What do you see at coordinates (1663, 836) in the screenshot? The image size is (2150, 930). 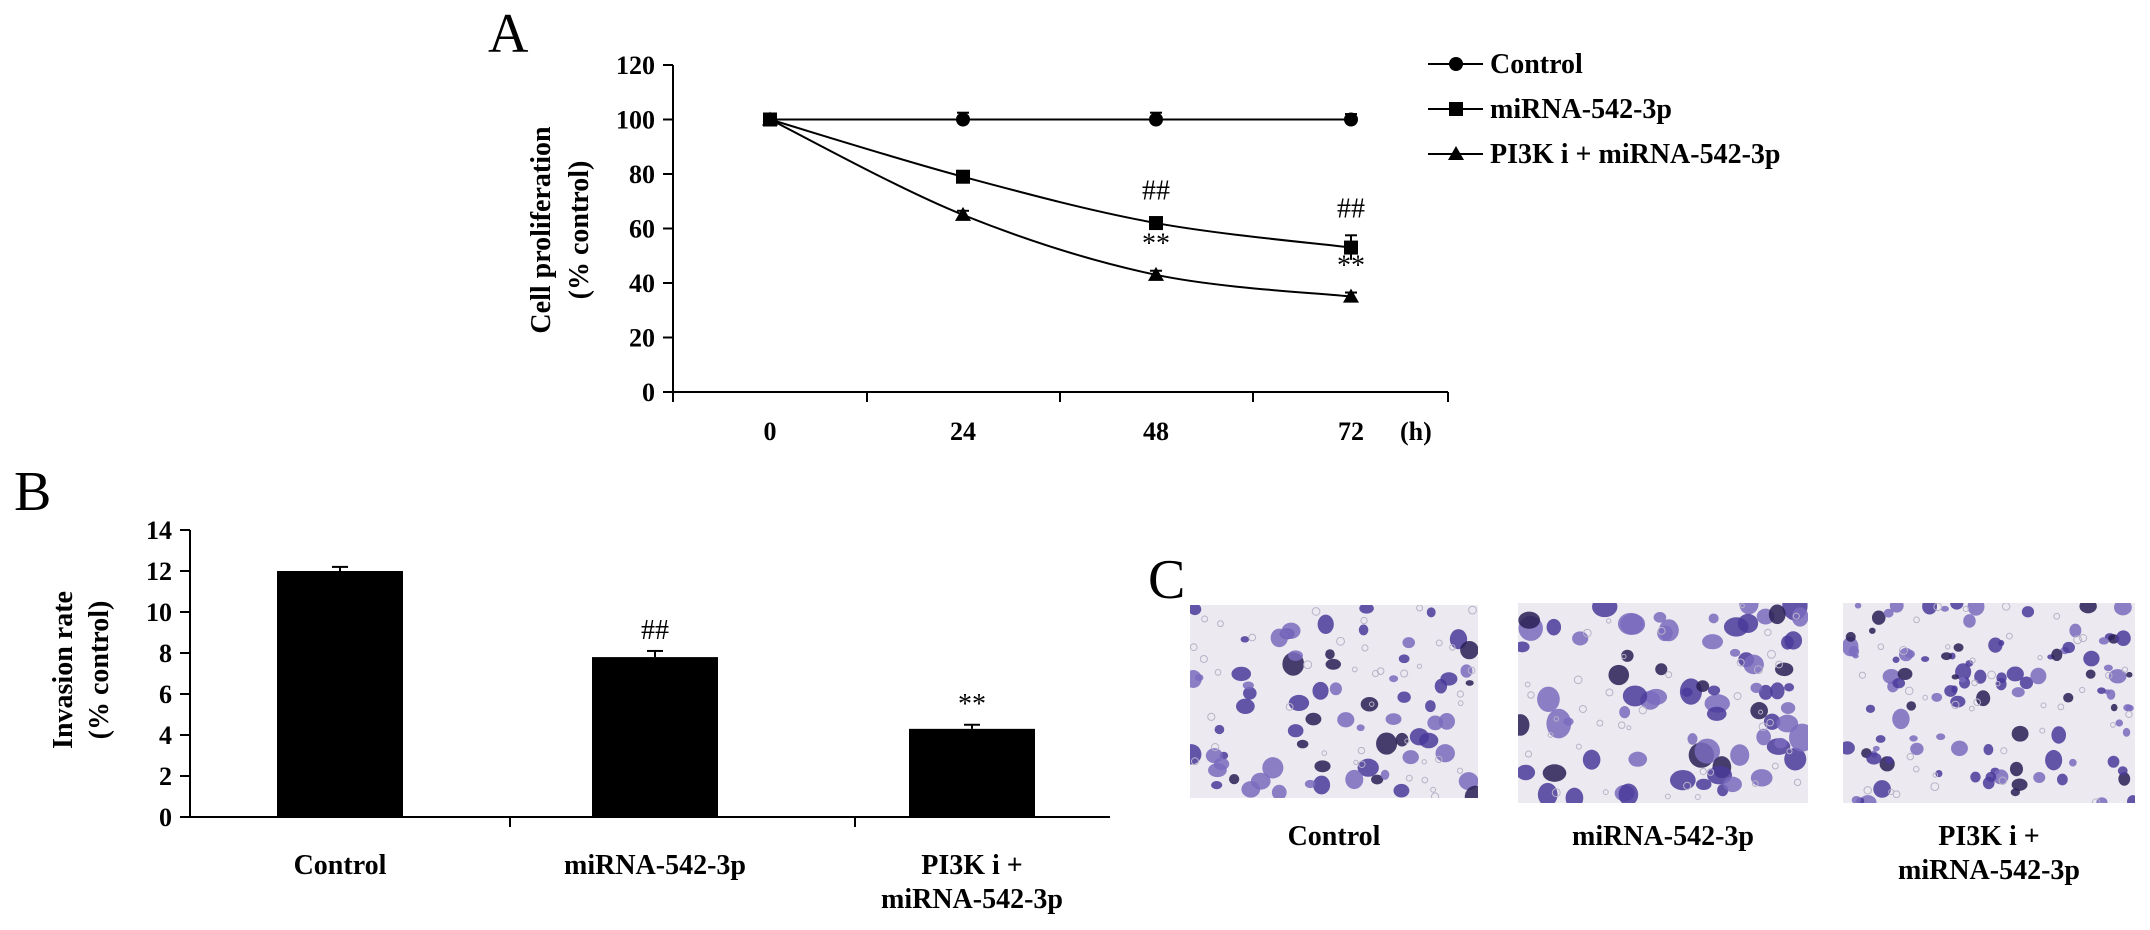 I see `micrograph-label: miRNA-542-3p` at bounding box center [1663, 836].